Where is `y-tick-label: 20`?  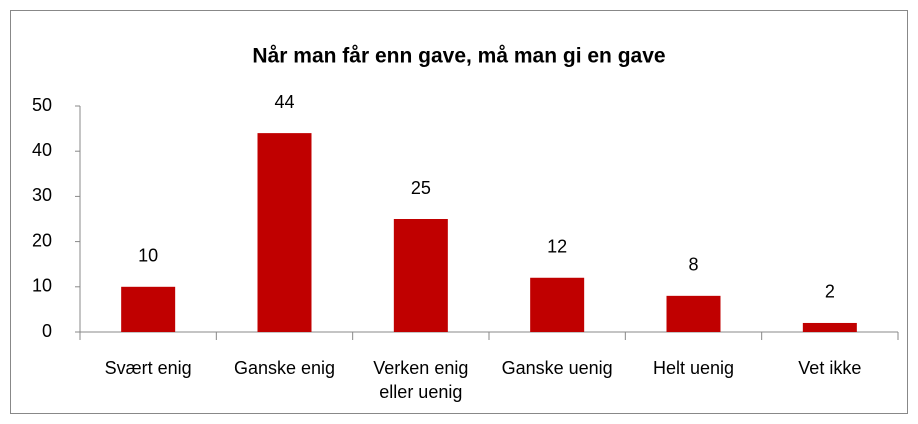
y-tick-label: 20 is located at coordinates (42, 240).